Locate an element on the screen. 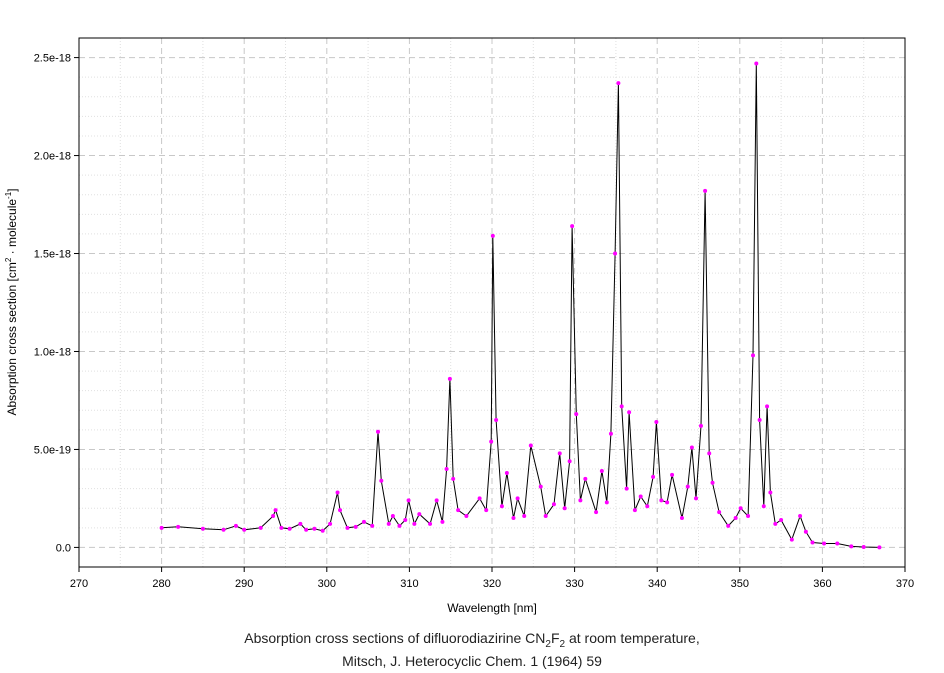 The image size is (944, 673). y-tick-label: 1.0e-18 is located at coordinates (52, 352).